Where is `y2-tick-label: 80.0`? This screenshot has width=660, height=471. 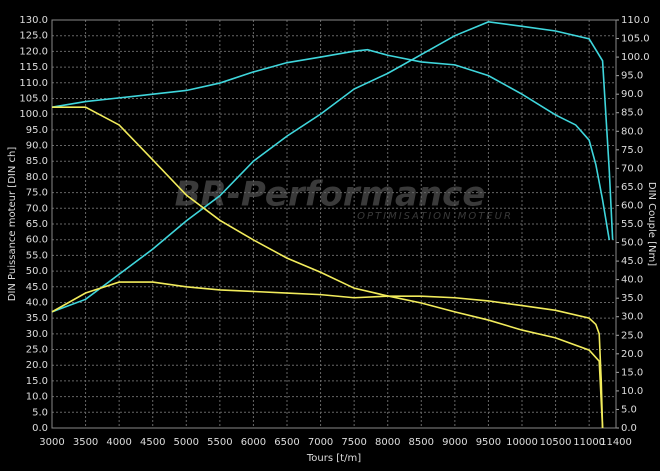 y2-tick-label: 80.0 is located at coordinates (632, 131).